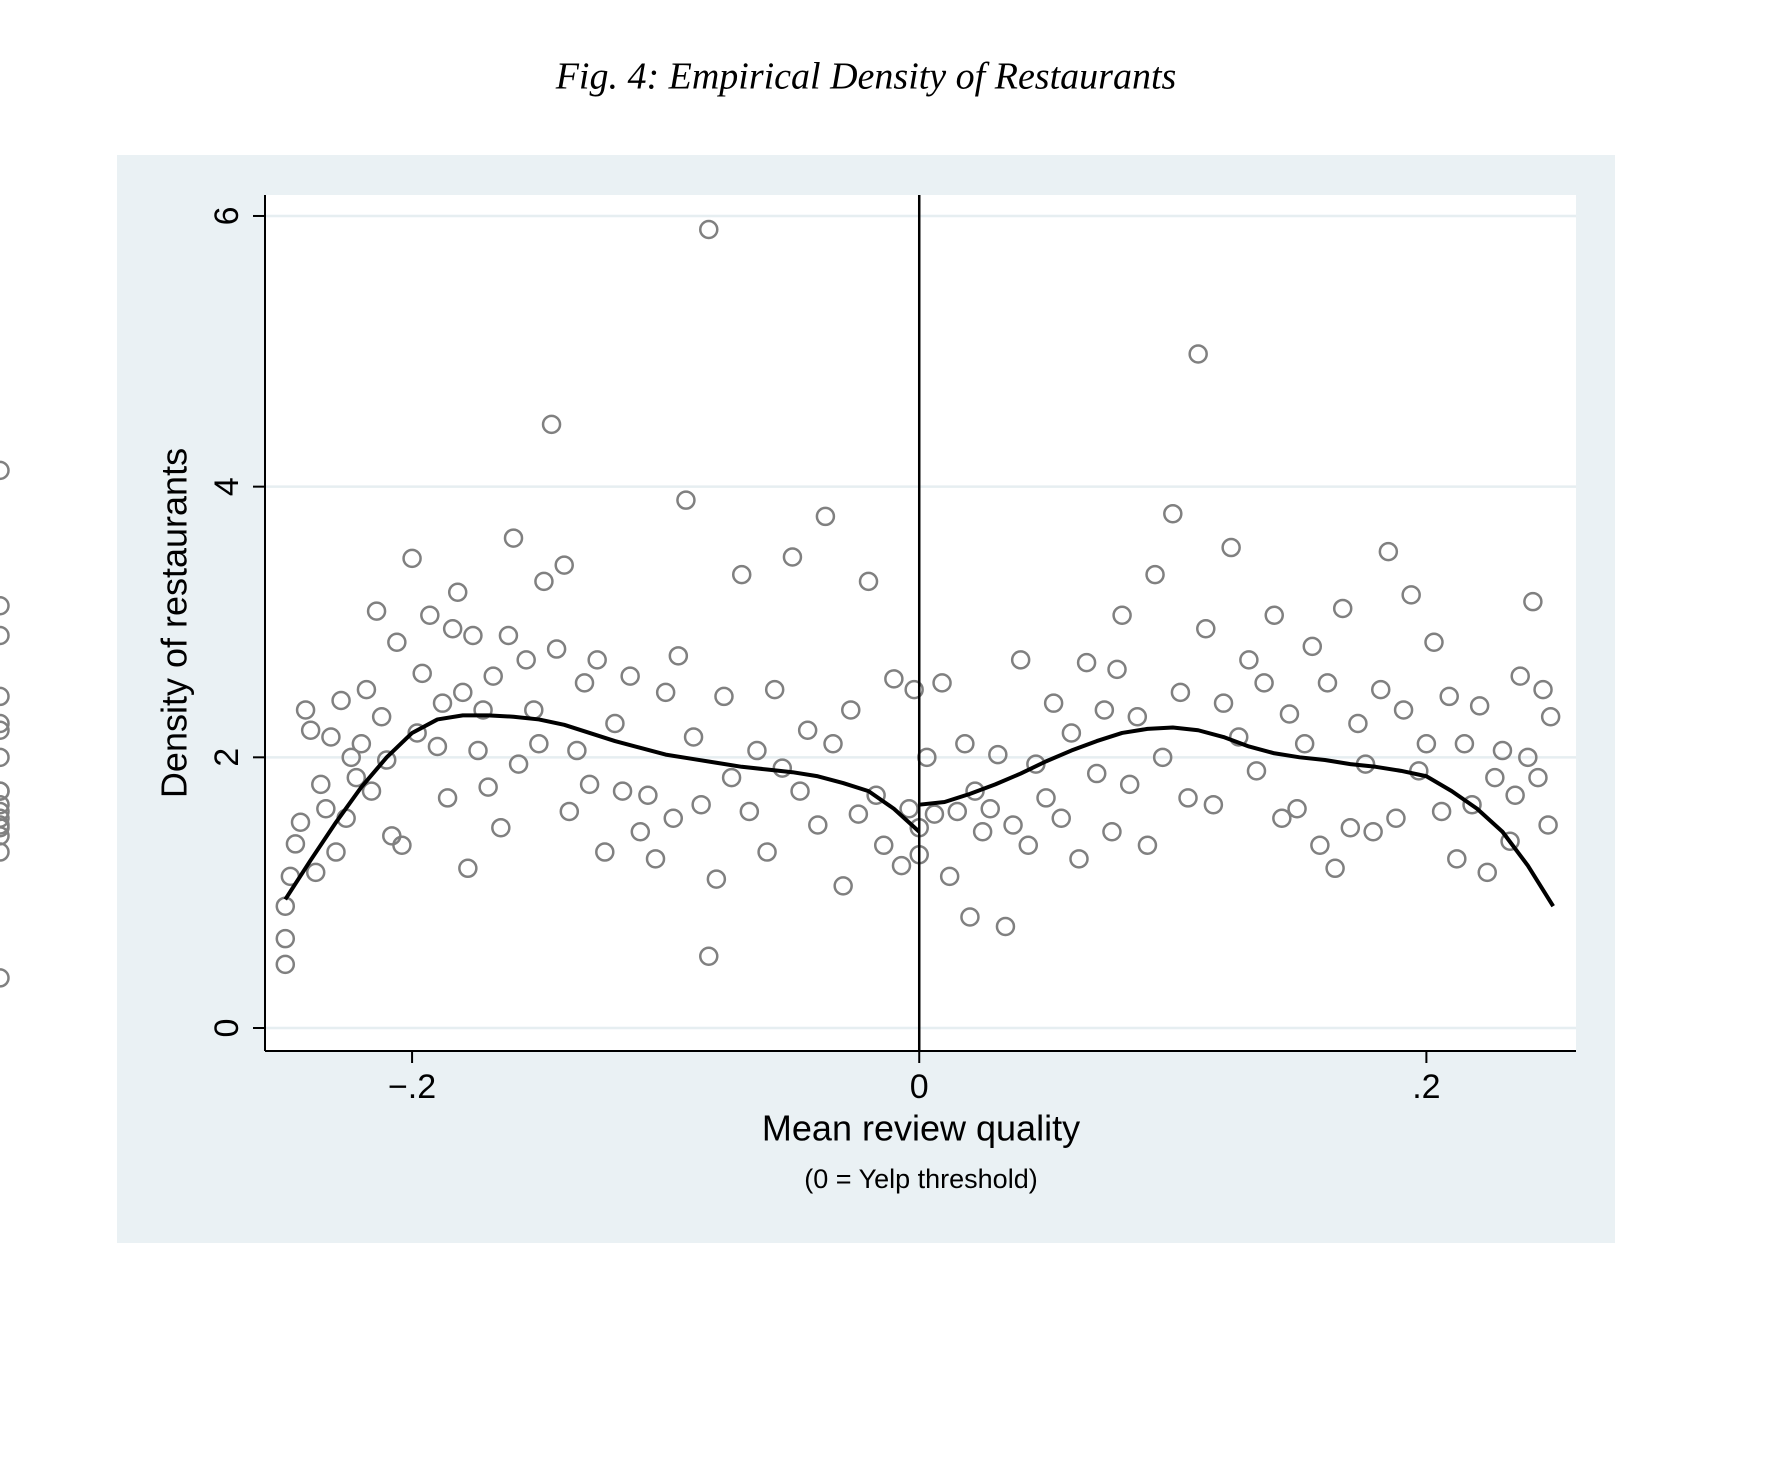 Image resolution: width=1773 pixels, height=1463 pixels. Describe the element at coordinates (1237, 816) in the screenshot. I see `fit-line` at that location.